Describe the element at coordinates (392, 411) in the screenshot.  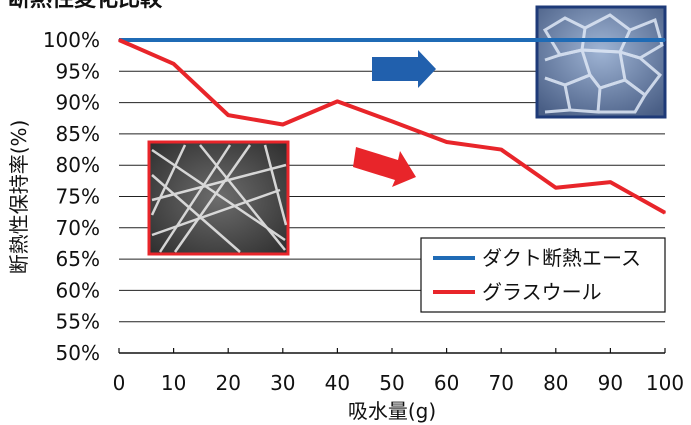
I see `x-axis-label: 吸水量(g)` at that location.